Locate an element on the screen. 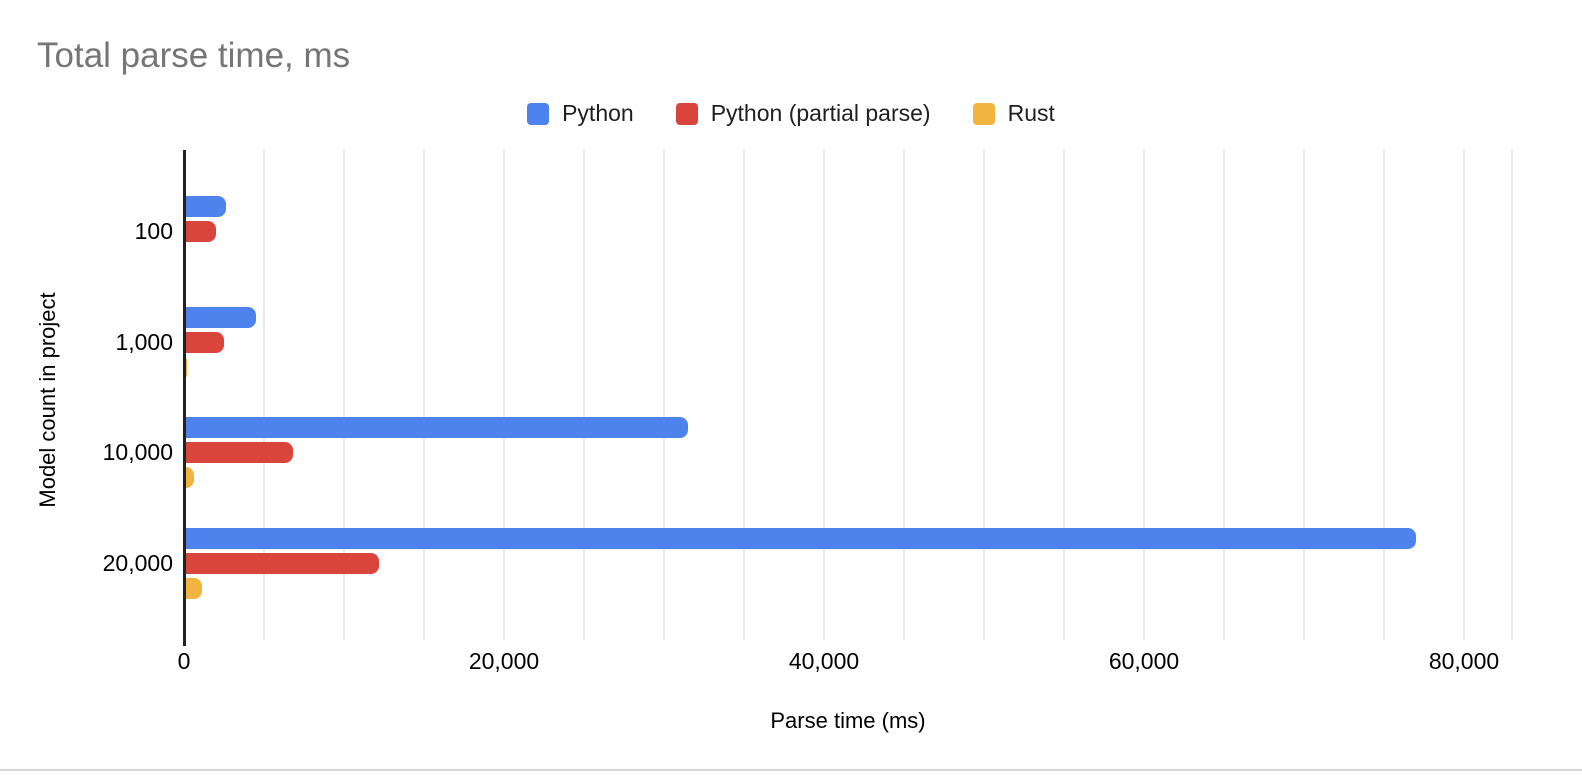 Image resolution: width=1582 pixels, height=778 pixels. legend-label-rust: Rust is located at coordinates (1031, 113).